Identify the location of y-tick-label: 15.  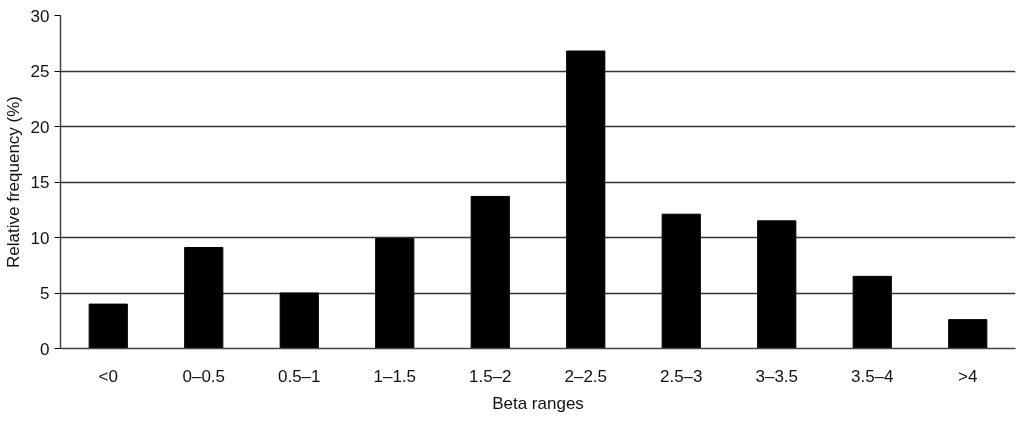
(40, 182).